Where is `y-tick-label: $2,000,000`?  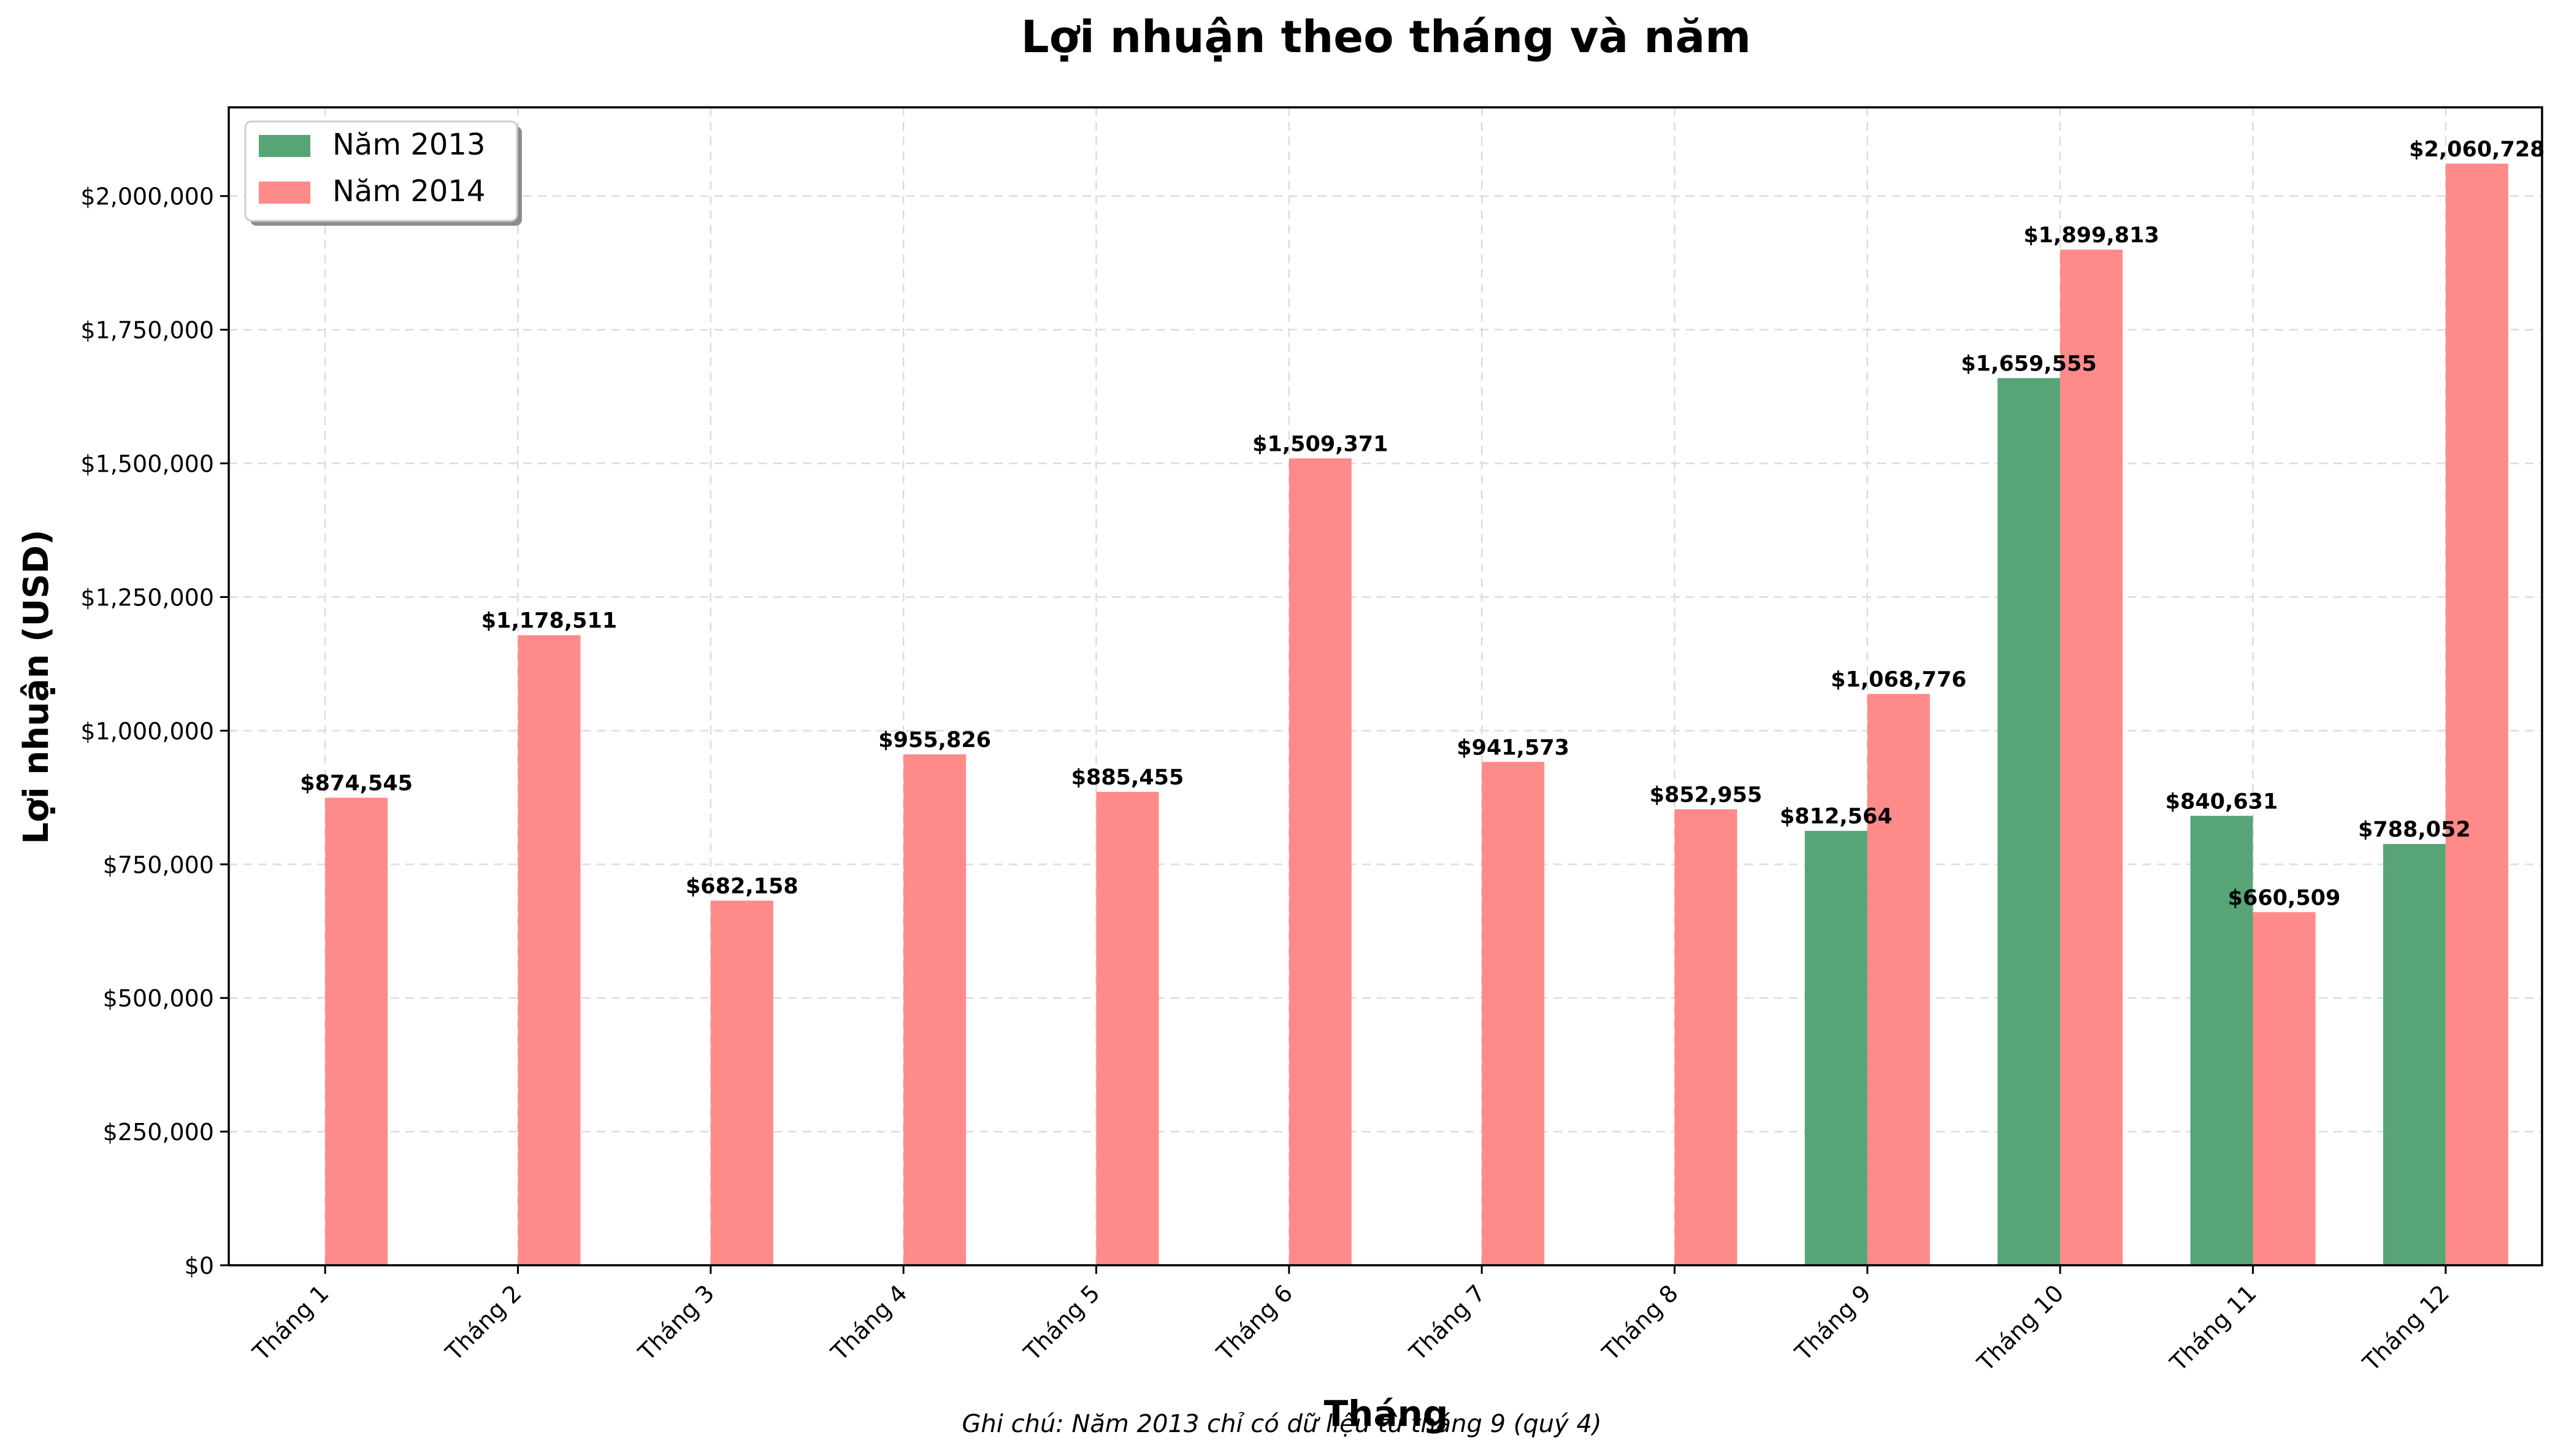
y-tick-label: $2,000,000 is located at coordinates (147, 196).